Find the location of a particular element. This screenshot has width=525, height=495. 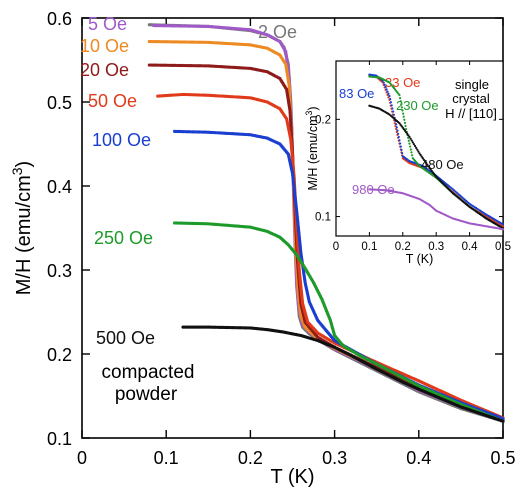

main-series-label: 50 Oe is located at coordinates (112, 101).